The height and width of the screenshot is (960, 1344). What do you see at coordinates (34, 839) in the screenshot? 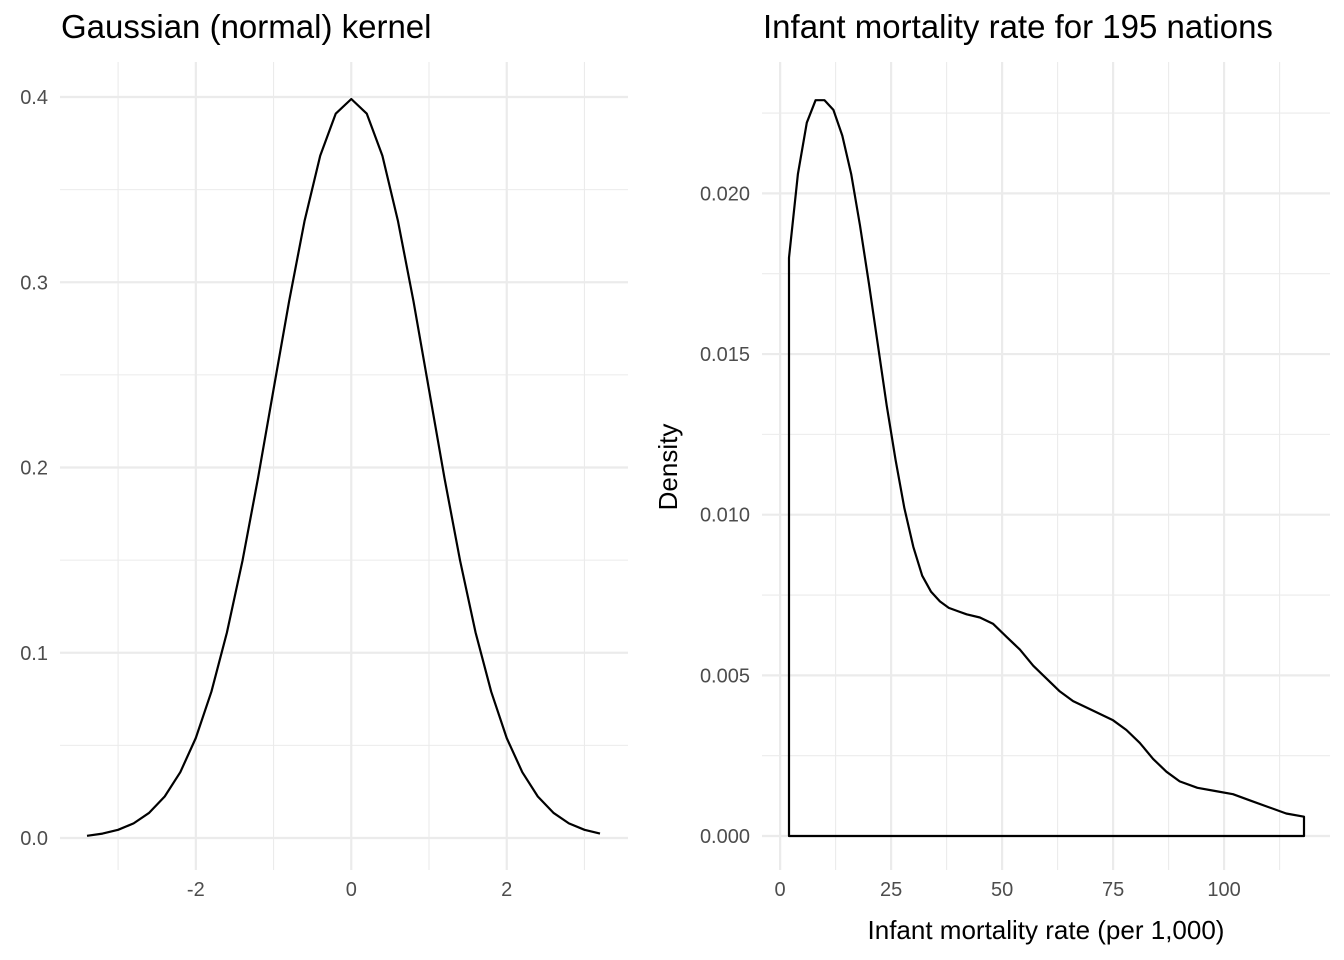
I see `gaussian-kernel-y-tick-label-0: 0.0` at bounding box center [34, 839].